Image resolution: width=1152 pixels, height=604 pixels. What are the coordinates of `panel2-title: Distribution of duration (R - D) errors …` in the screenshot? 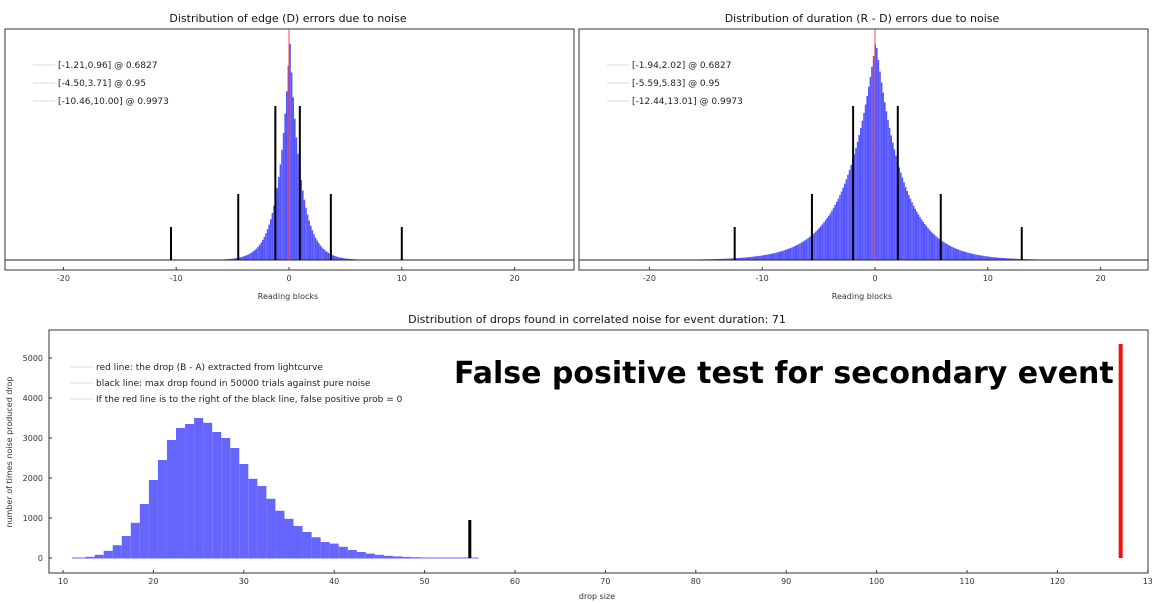 It's located at (862, 18).